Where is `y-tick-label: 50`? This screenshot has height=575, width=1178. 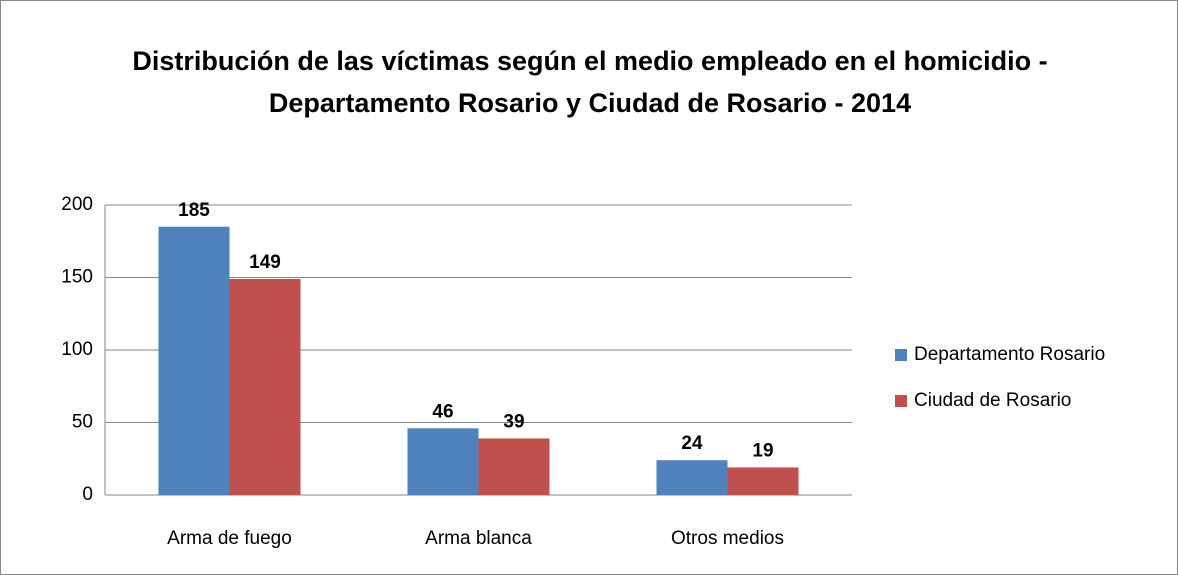
y-tick-label: 50 is located at coordinates (82, 422).